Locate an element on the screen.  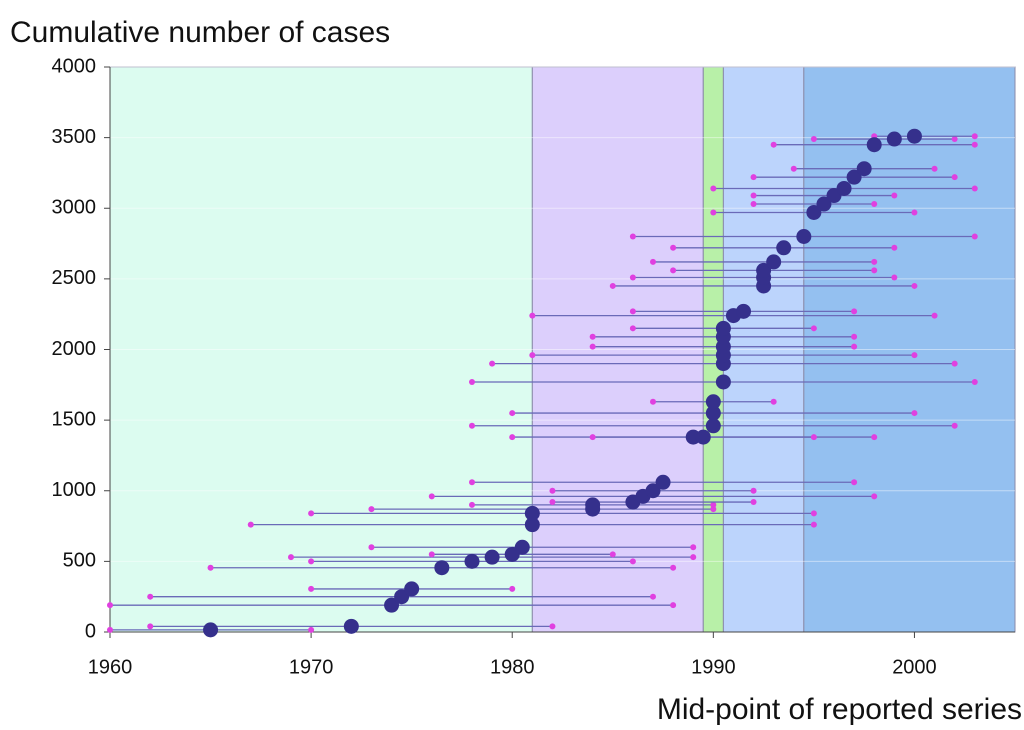
y-tick-label: 1000 is located at coordinates (74, 490).